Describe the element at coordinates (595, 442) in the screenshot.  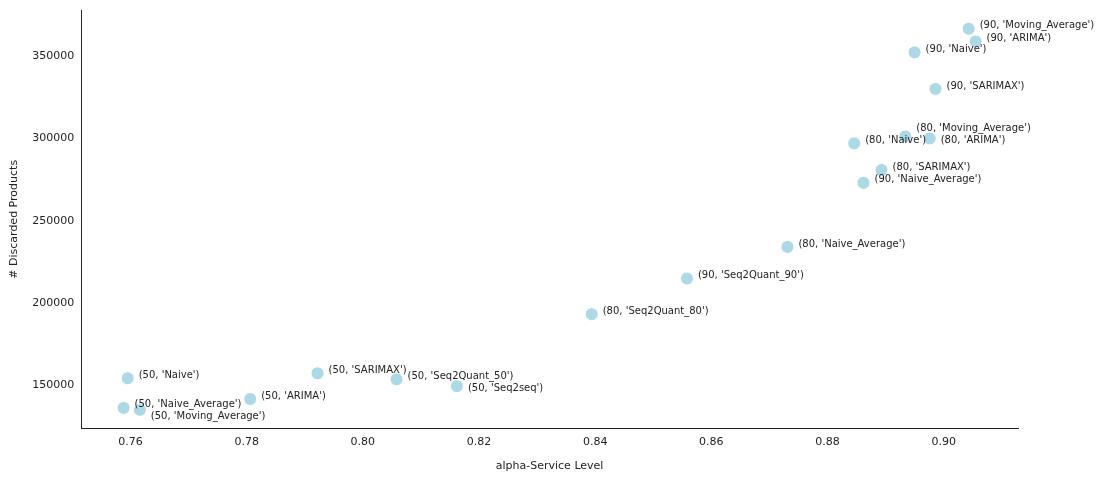
I see `x-tick-label: 0.84` at that location.